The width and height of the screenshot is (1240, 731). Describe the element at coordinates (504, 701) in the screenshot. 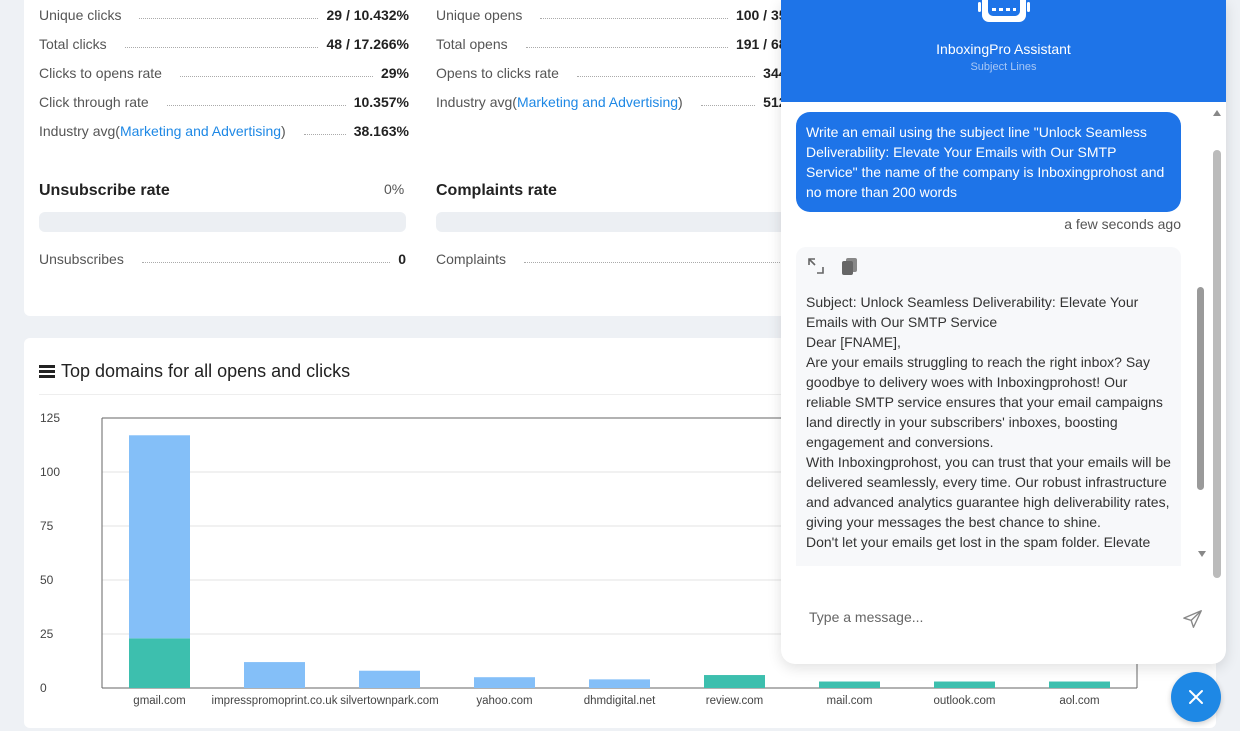

I see `x-tick-label: yahoo.com` at that location.